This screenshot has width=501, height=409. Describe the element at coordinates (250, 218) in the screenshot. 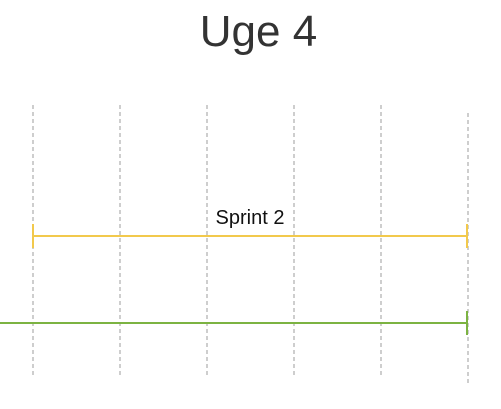

I see `sprint-bar-label: Sprint 2` at that location.